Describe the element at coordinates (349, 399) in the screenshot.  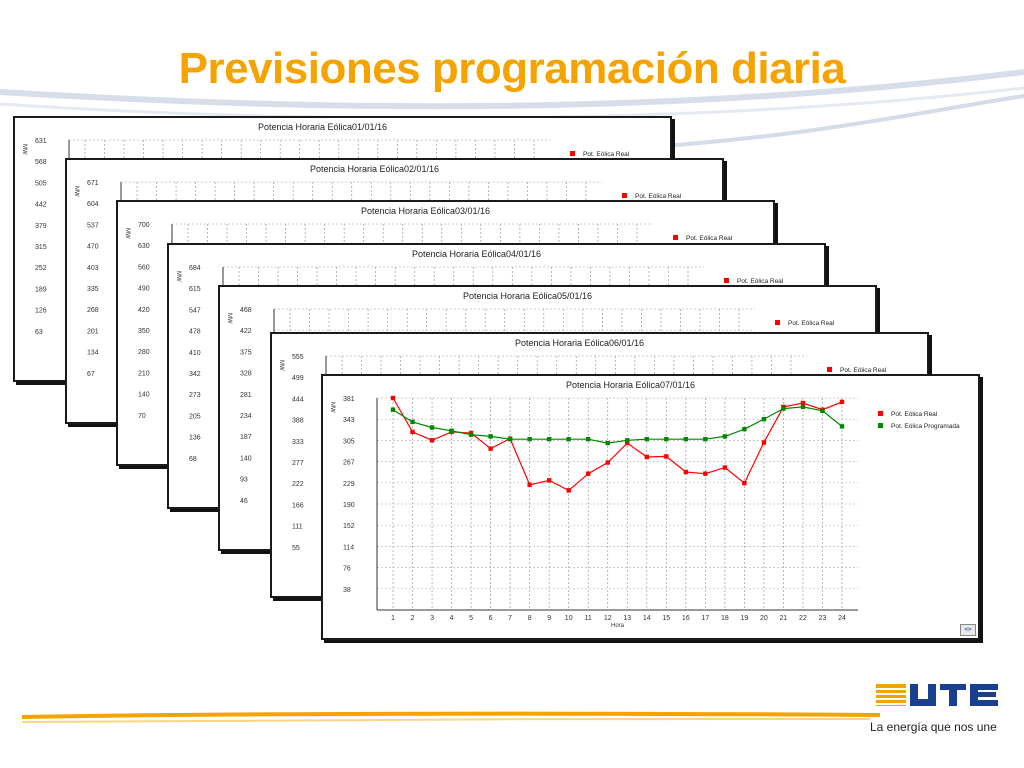
I see `y-tick-label: 381` at that location.